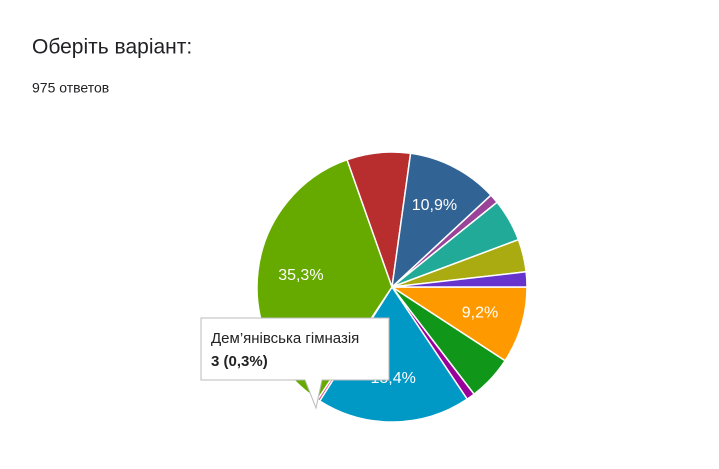 This screenshot has height=469, width=719. What do you see at coordinates (70, 88) in the screenshot?
I see `response-count: 975 ответов` at bounding box center [70, 88].